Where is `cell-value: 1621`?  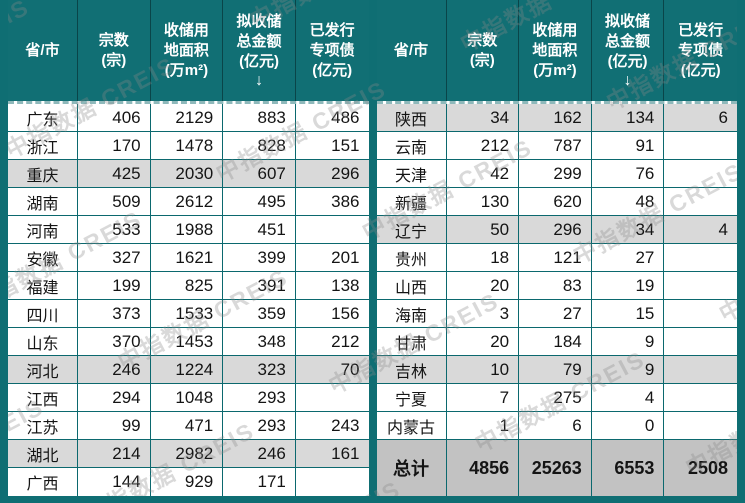 cell-value: 1621 is located at coordinates (187, 257).